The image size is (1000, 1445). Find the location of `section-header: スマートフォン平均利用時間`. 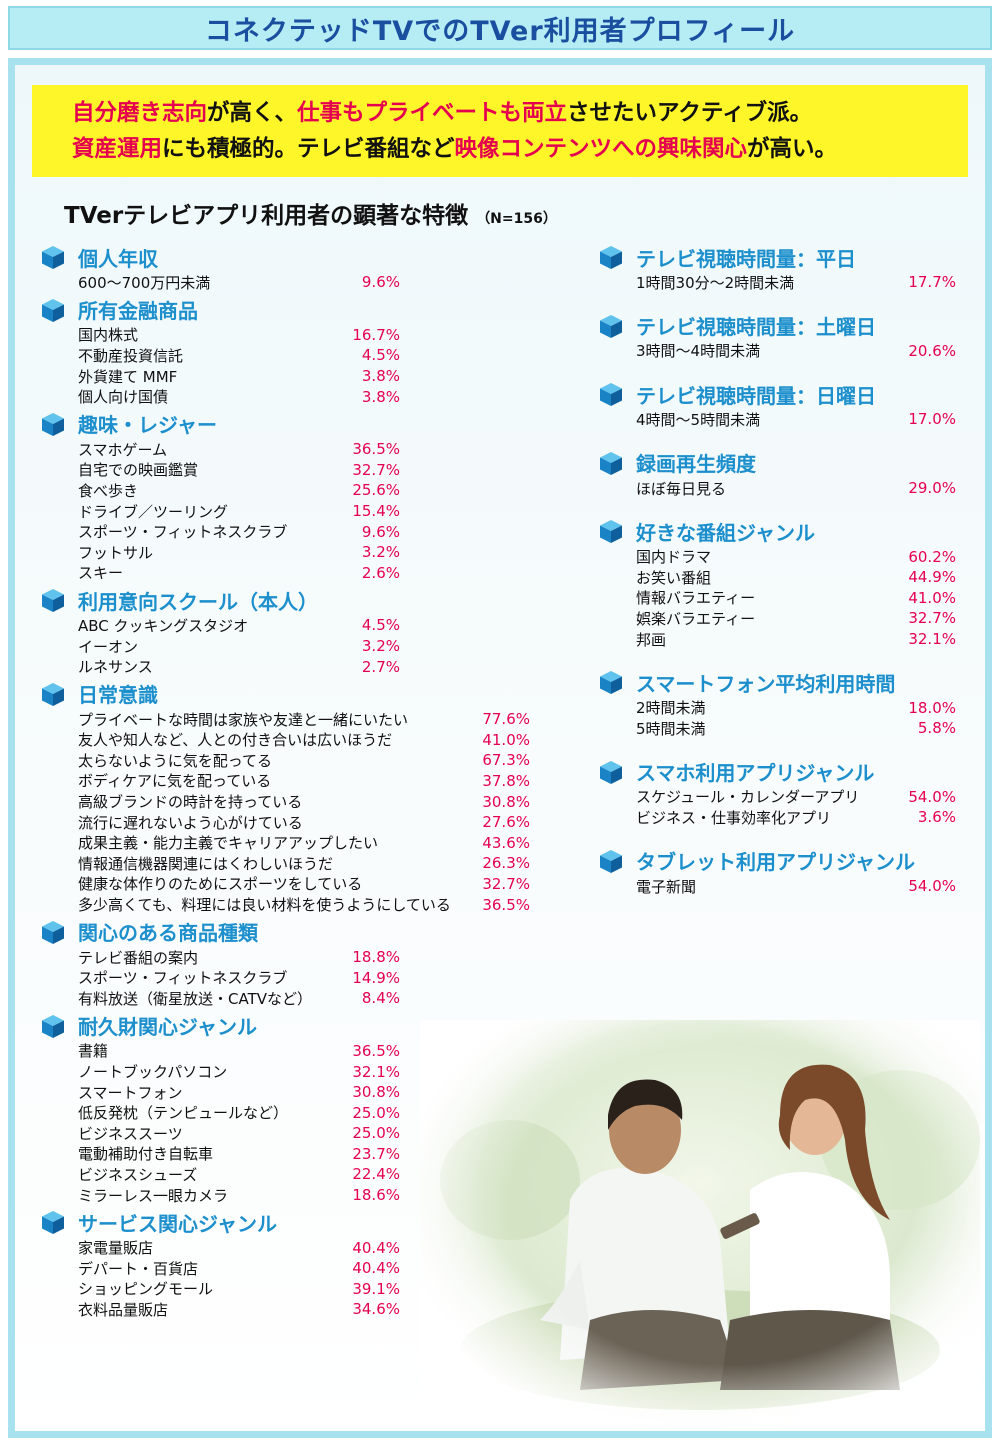

section-header: スマートフォン平均利用時間 is located at coordinates (778, 682).